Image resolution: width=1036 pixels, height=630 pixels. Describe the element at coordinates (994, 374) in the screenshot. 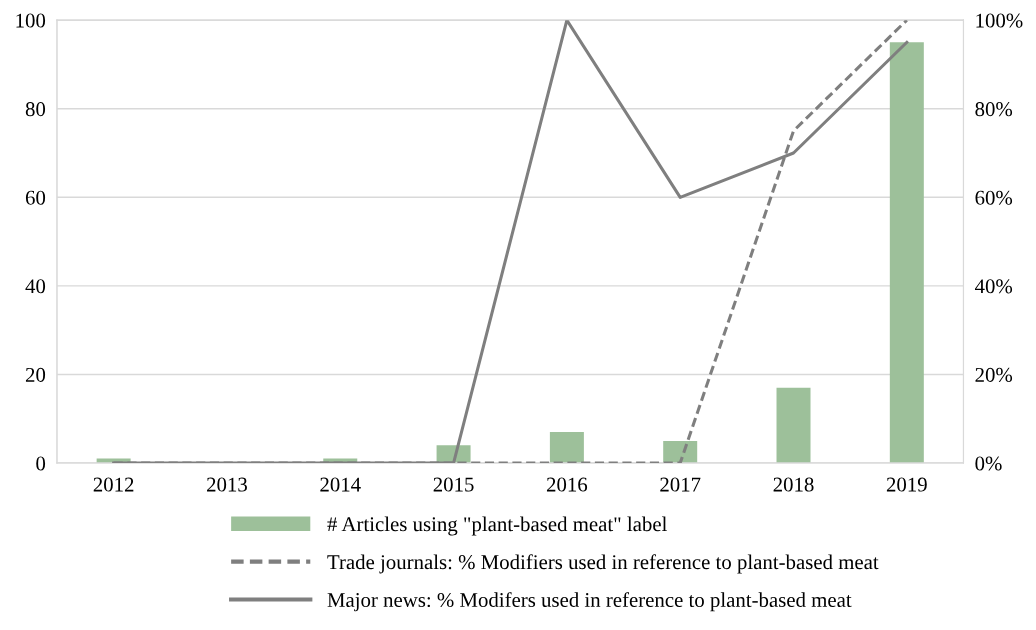

I see `y2-tick-label: 20%` at that location.